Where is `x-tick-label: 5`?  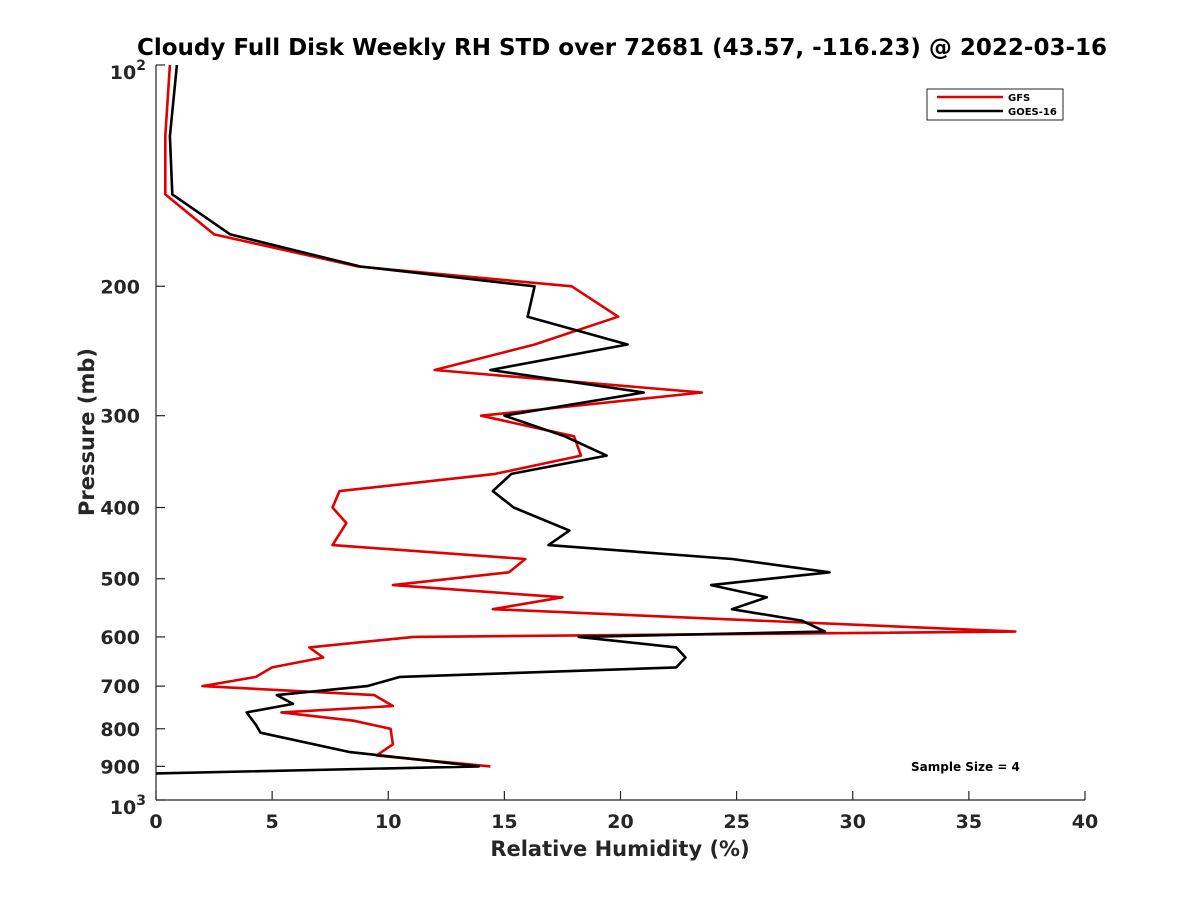
x-tick-label: 5 is located at coordinates (272, 822).